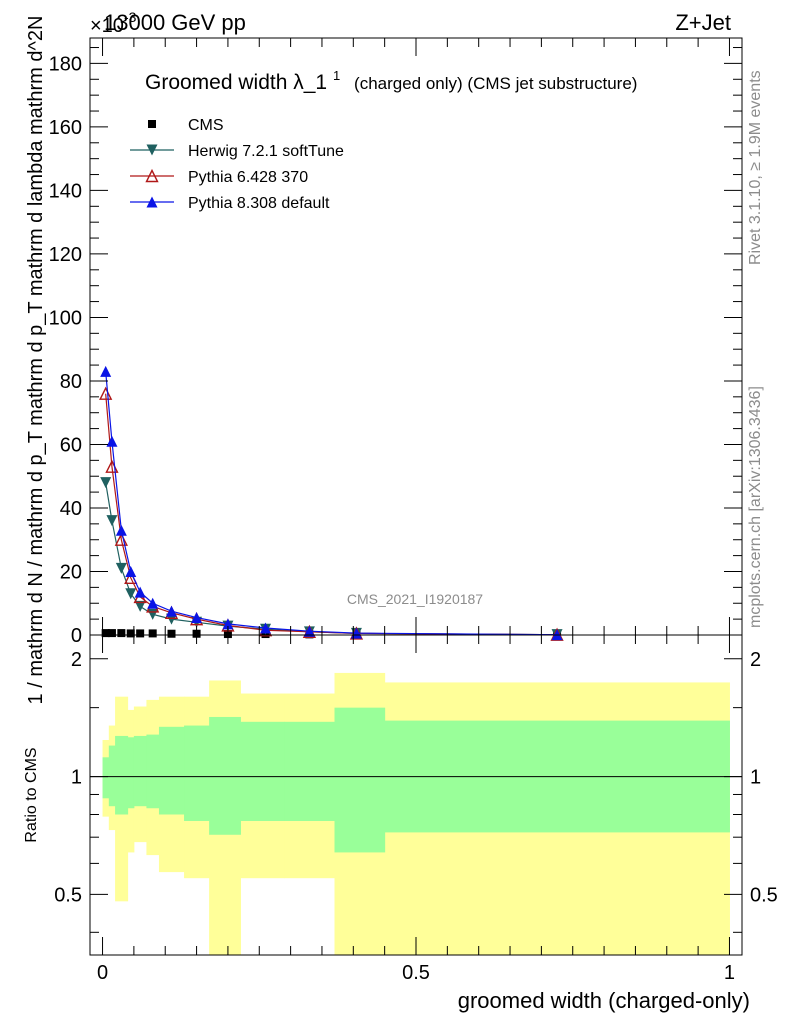  What do you see at coordinates (65, 191) in the screenshot?
I see `y-tick-label: 140` at bounding box center [65, 191].